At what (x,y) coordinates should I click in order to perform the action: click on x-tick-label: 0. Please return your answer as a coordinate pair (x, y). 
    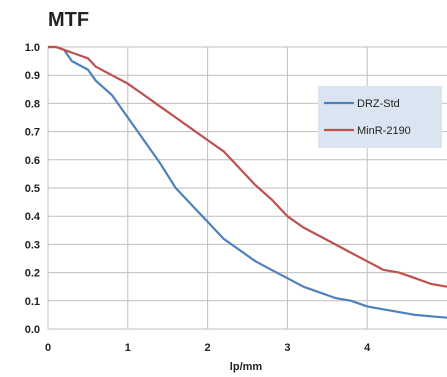
    Looking at the image, I should click on (48, 348).